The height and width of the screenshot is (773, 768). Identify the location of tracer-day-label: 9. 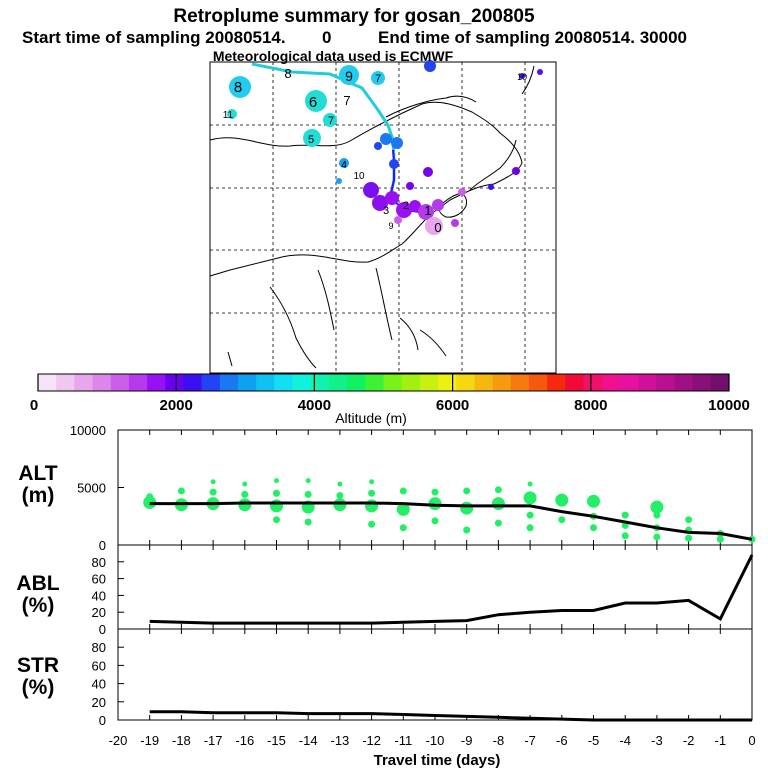
(349, 76).